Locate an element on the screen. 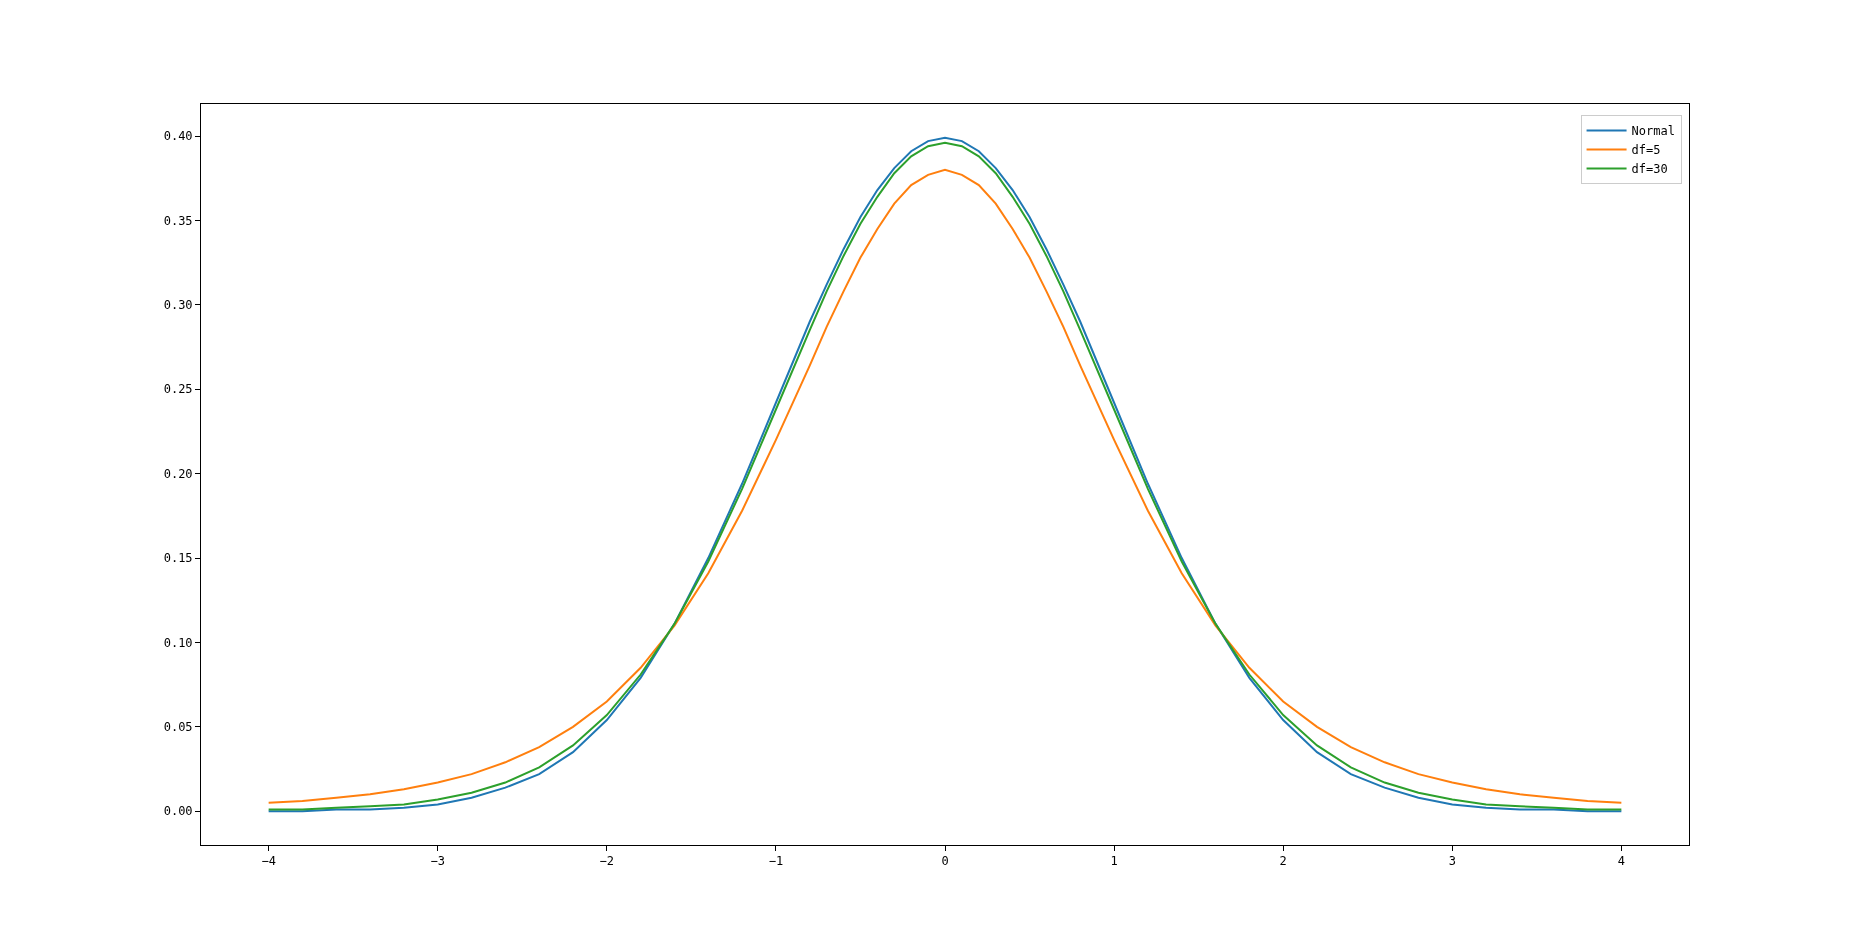 The height and width of the screenshot is (933, 1853). y-tick-label: 0.20 is located at coordinates (178, 473).